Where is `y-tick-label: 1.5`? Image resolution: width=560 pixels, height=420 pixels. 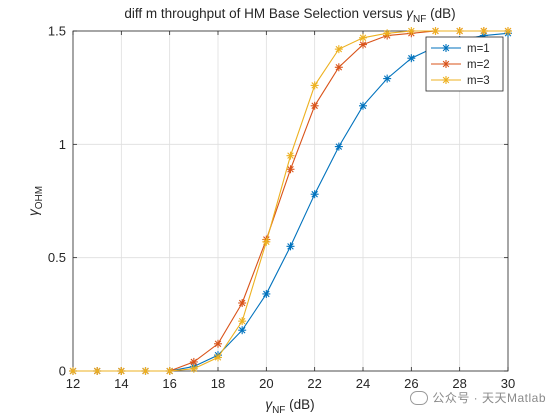 y-tick-label: 1.5 is located at coordinates (57, 31).